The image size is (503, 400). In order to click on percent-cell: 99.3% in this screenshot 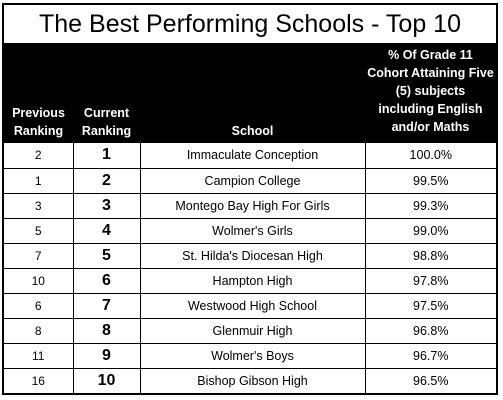, I will do `click(430, 205)`.